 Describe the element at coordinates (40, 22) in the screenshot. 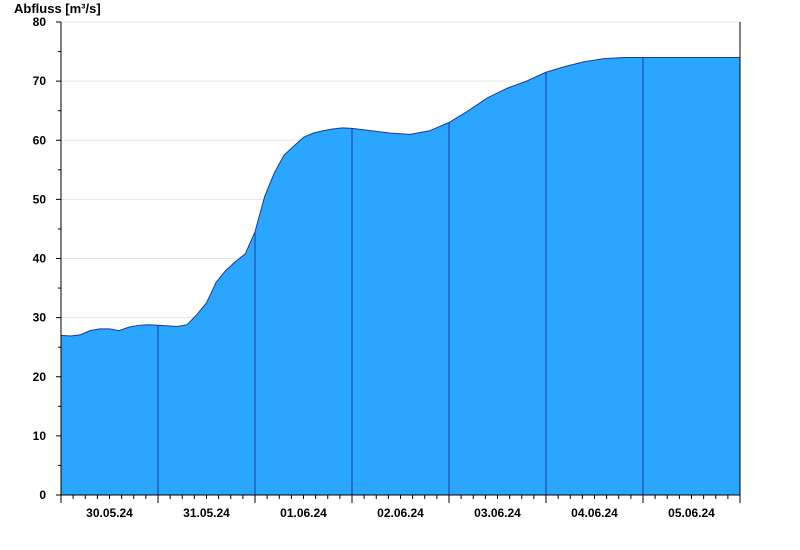

I see `y-tick-label-80: 80` at that location.